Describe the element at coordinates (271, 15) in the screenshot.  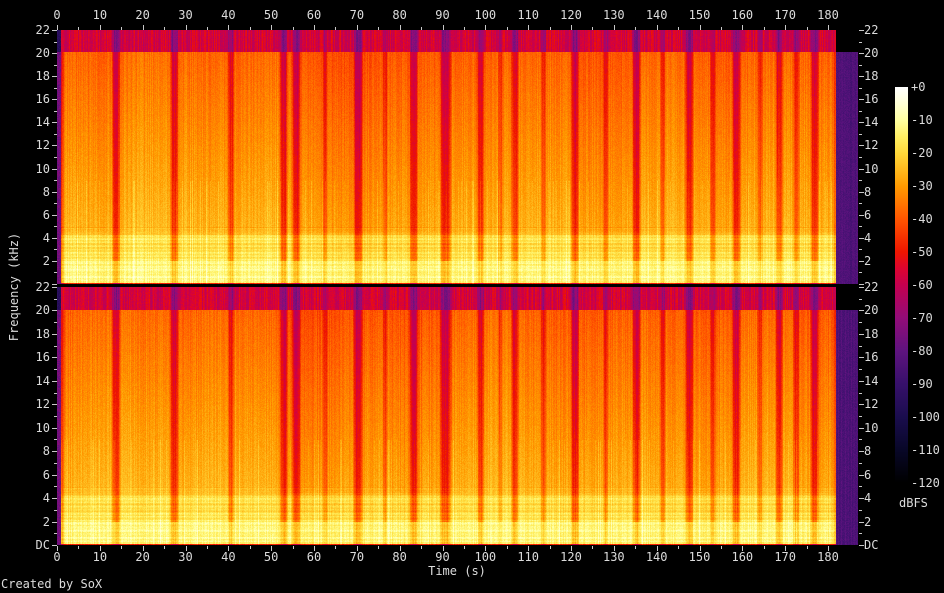
I see `time-tick-label-top: 50` at that location.